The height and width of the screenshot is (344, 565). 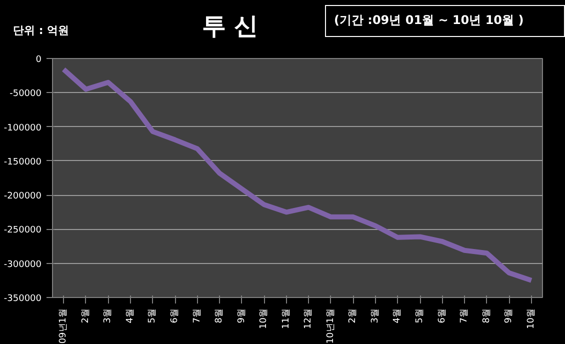 I want to click on y-tick-label: -50000, so click(x=26, y=94).